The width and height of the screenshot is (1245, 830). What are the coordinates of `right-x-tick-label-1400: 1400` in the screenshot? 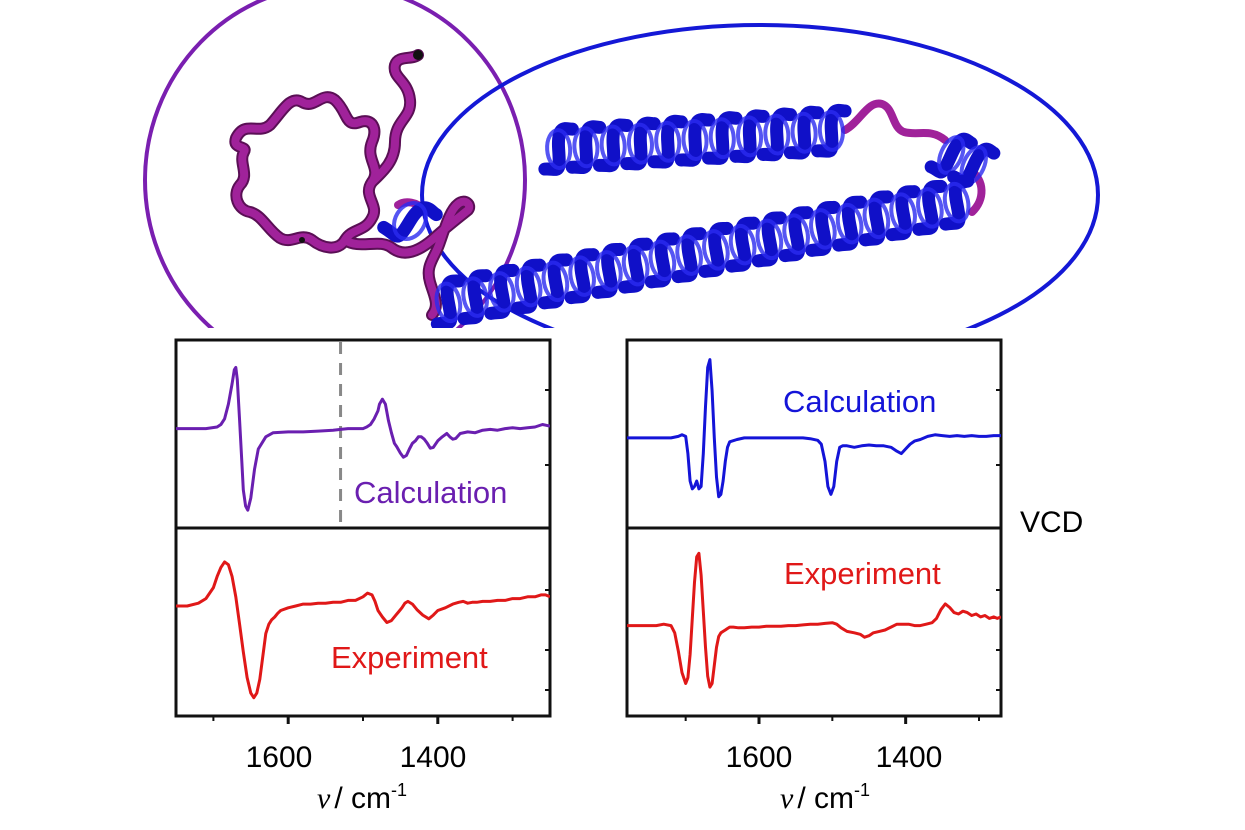 It's located at (909, 757).